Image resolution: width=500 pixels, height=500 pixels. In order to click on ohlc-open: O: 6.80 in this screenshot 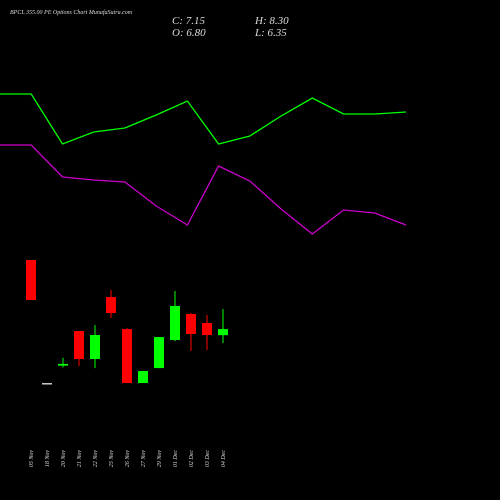, I will do `click(189, 33)`.